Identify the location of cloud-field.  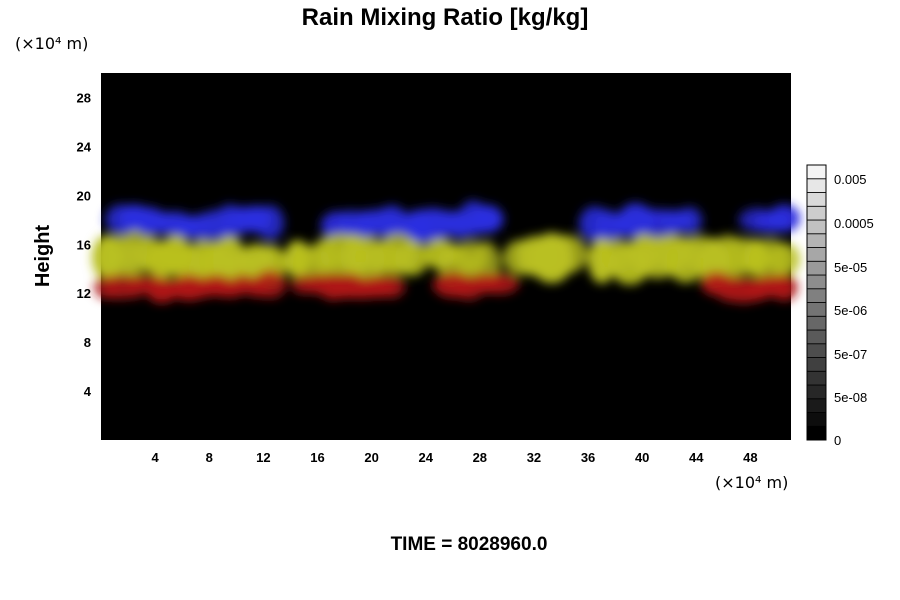
(446, 252).